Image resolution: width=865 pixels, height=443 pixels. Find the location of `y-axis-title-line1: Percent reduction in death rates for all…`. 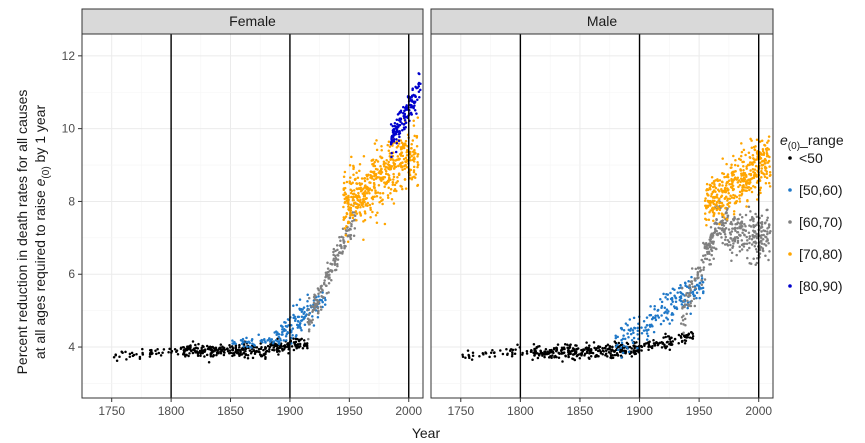

y-axis-title-line1: Percent reduction in death rates for all… is located at coordinates (22, 232).